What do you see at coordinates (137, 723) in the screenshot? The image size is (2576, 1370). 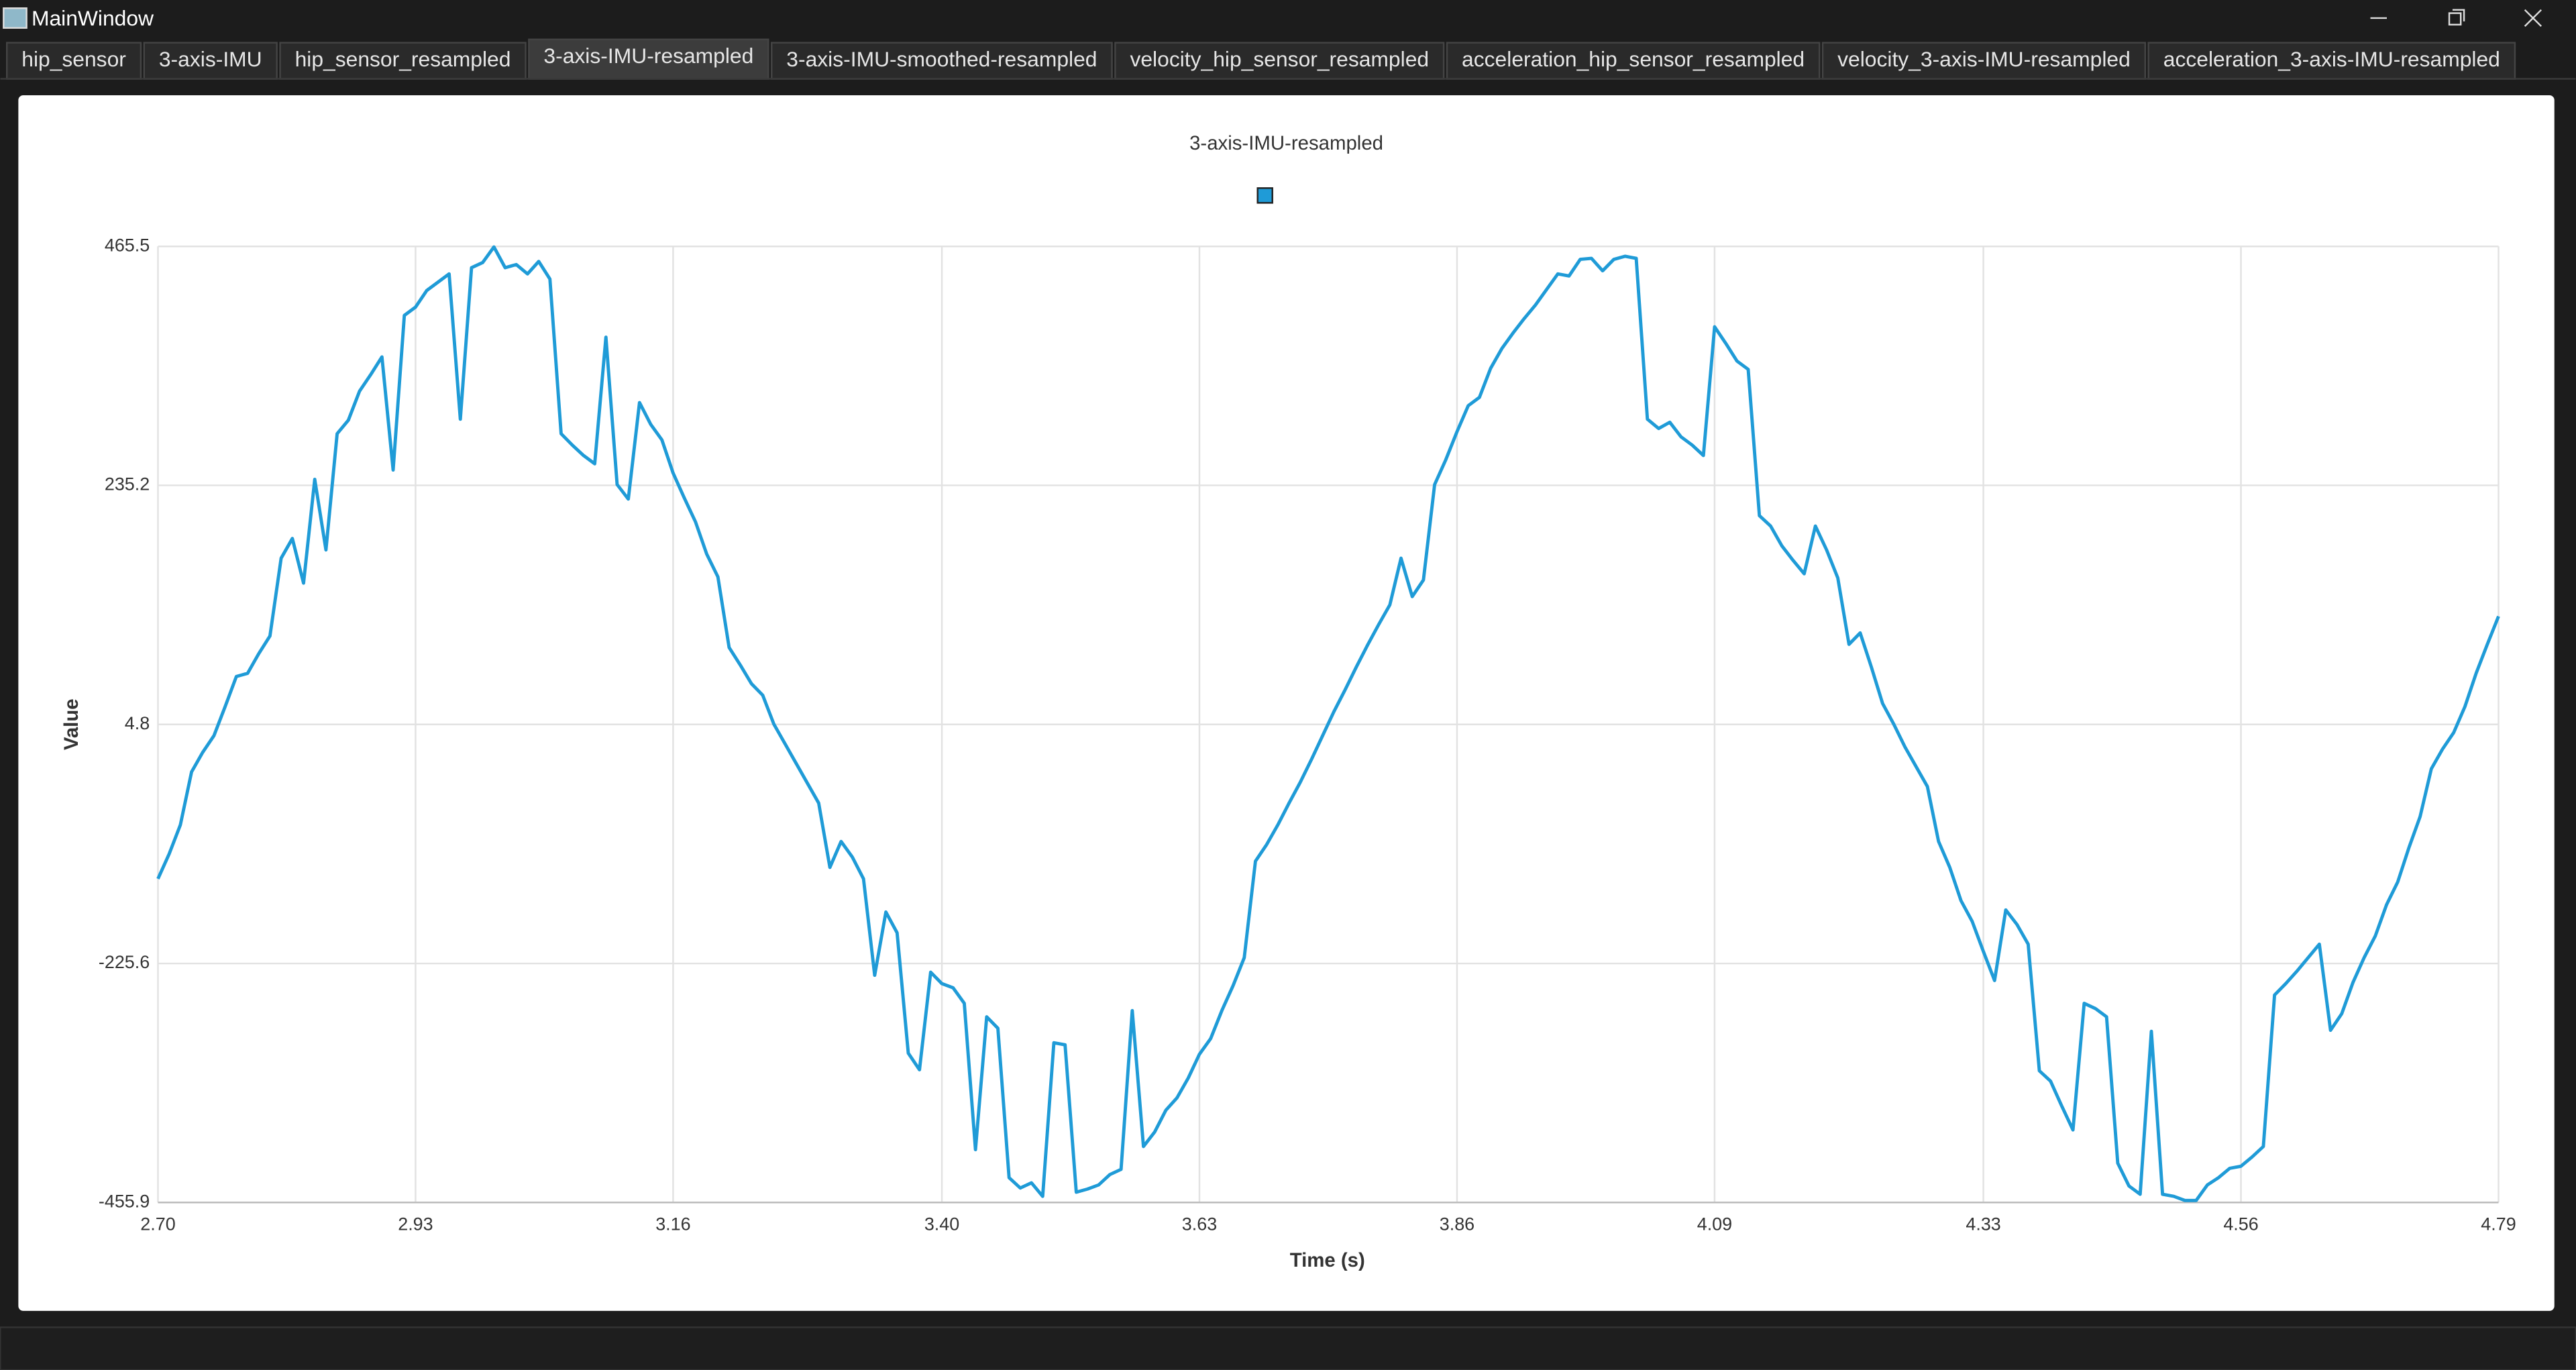 I see `y-tick-label: 4.8` at bounding box center [137, 723].